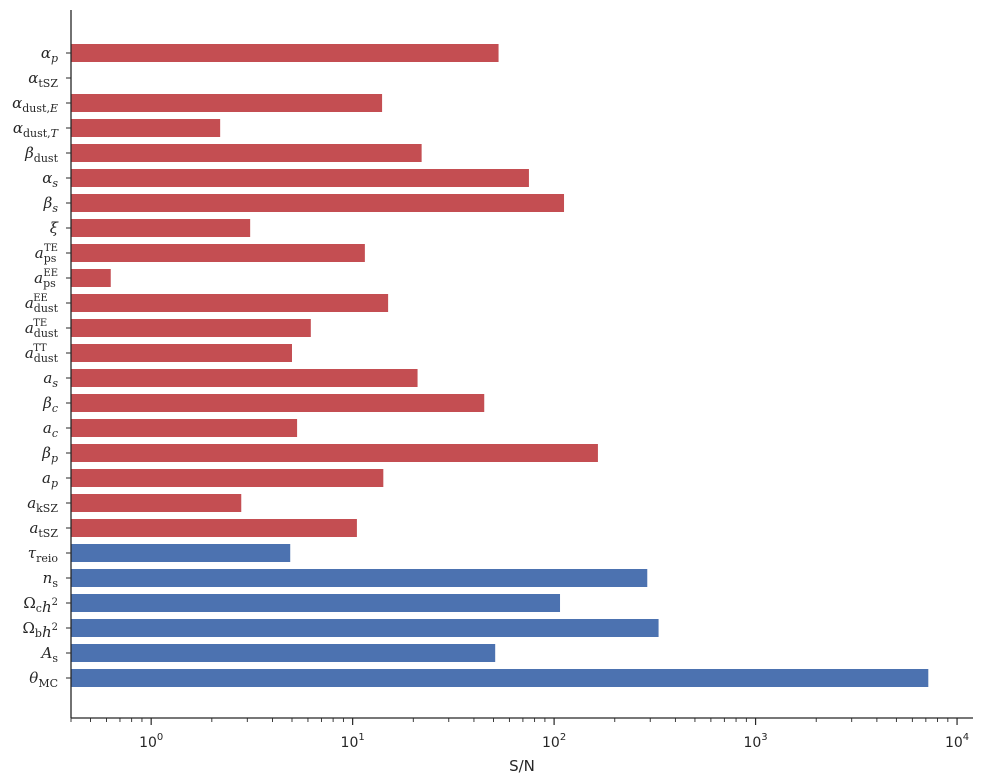  I want to click on category-label: ap, so click(50, 479).